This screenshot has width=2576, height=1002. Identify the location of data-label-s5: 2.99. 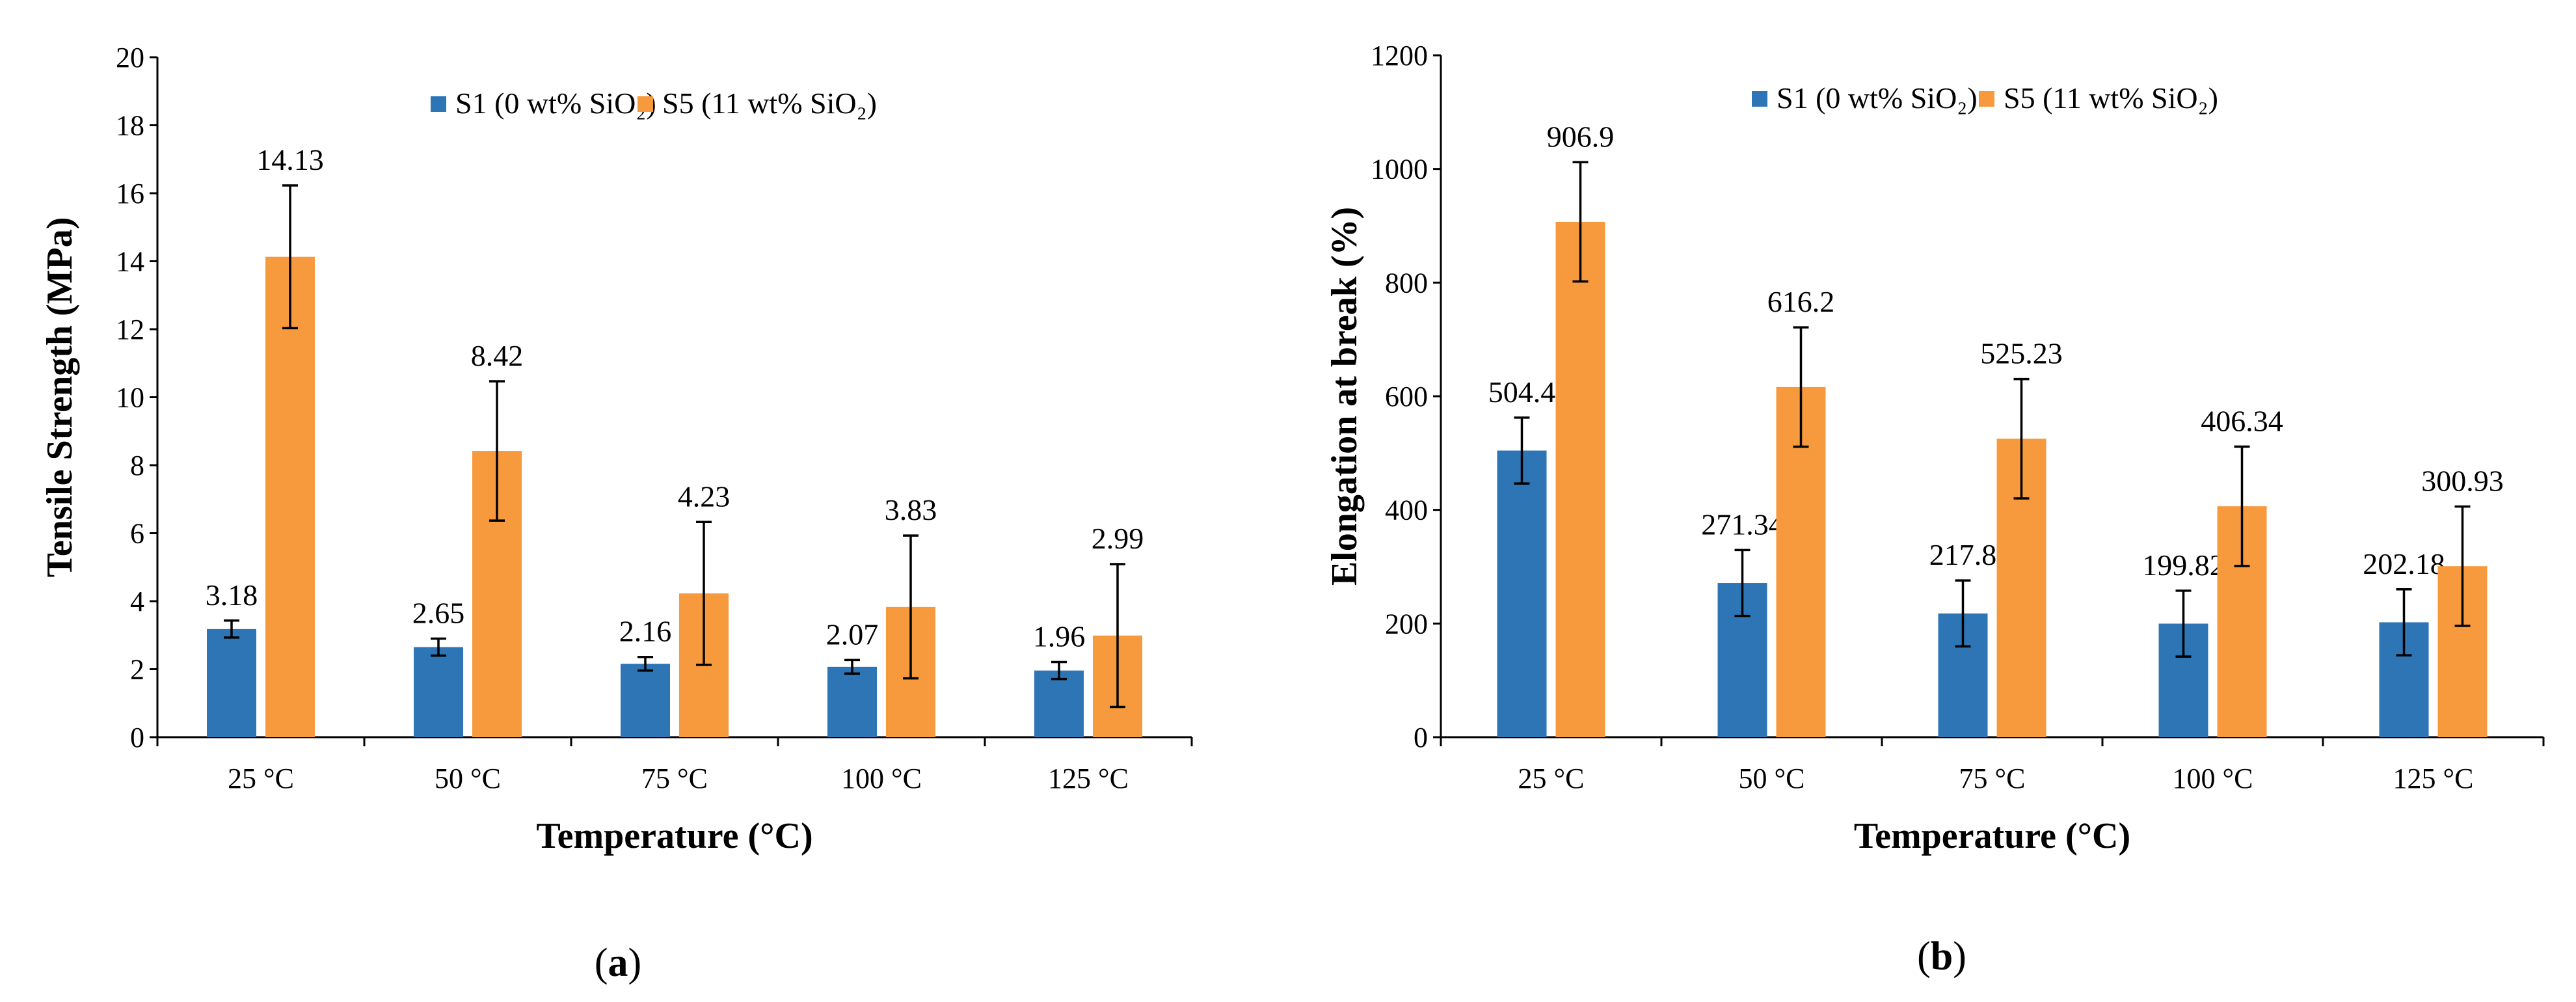
(1118, 538).